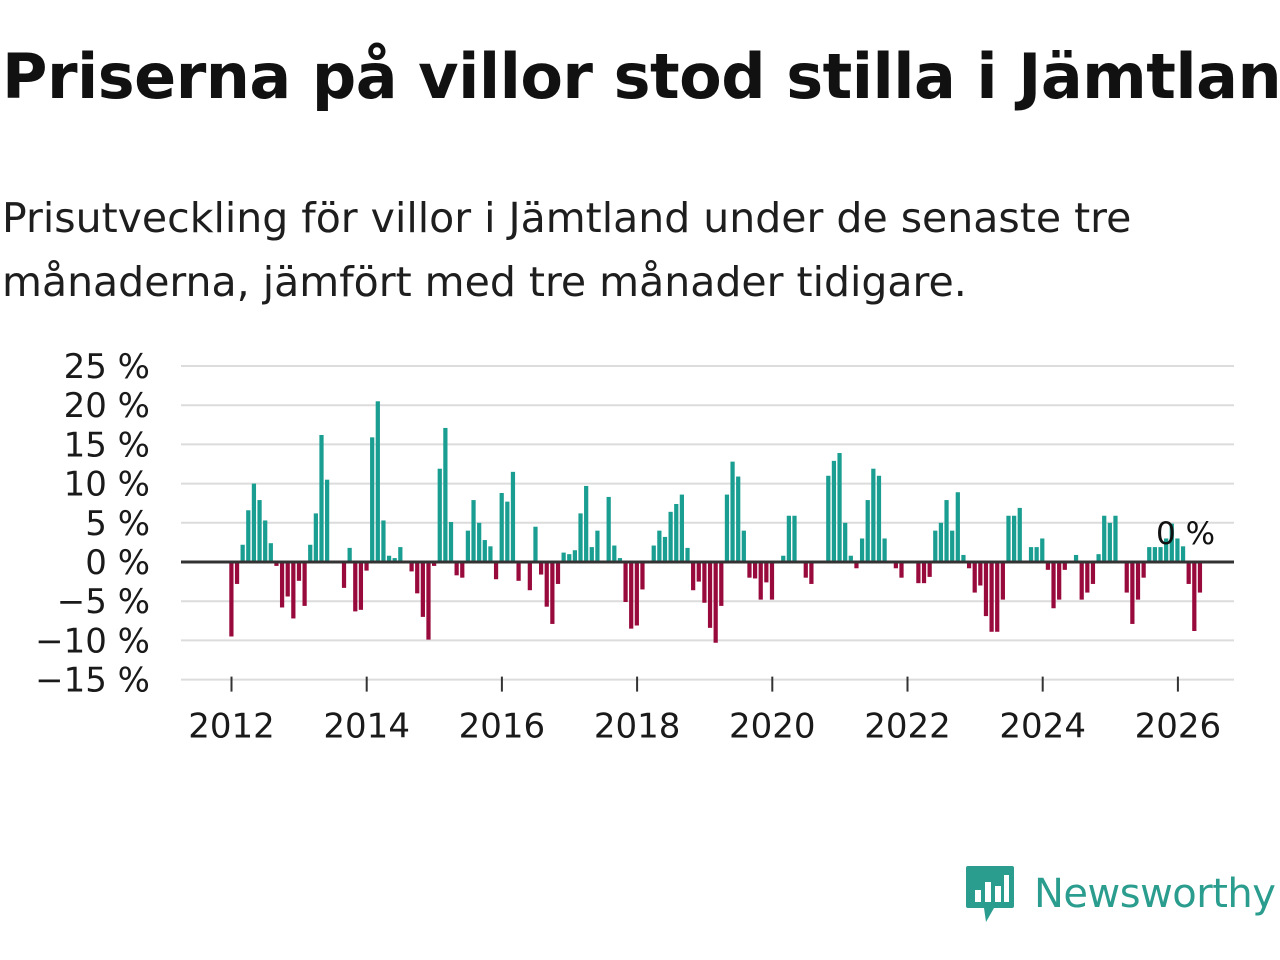 This screenshot has height=960, width=1280. I want to click on newsworthy-logo: Newsworthy, so click(1120, 894).